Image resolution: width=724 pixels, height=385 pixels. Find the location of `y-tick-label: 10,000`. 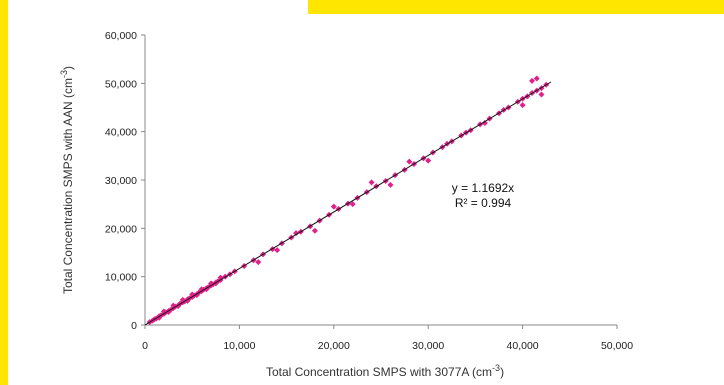

y-tick-label: 10,000 is located at coordinates (121, 278).